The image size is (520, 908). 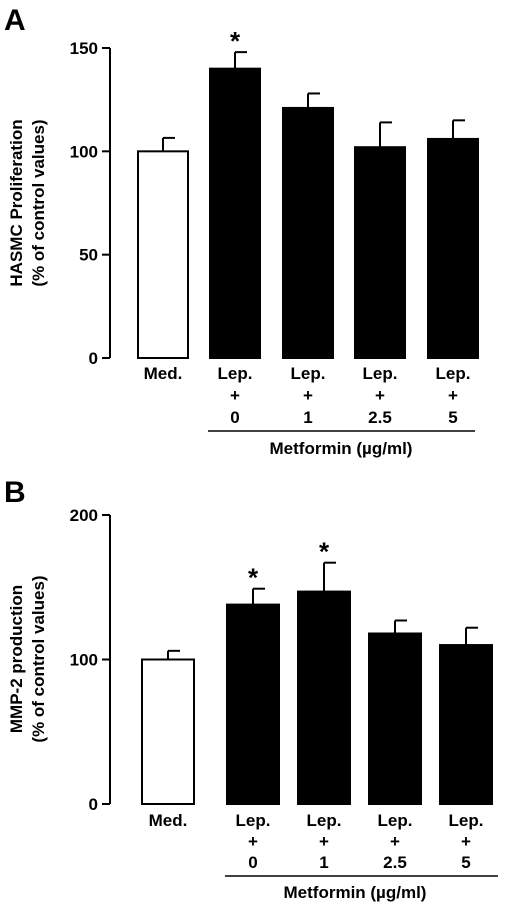 I want to click on y-axis-label: MMP-2 production, so click(x=16, y=659).